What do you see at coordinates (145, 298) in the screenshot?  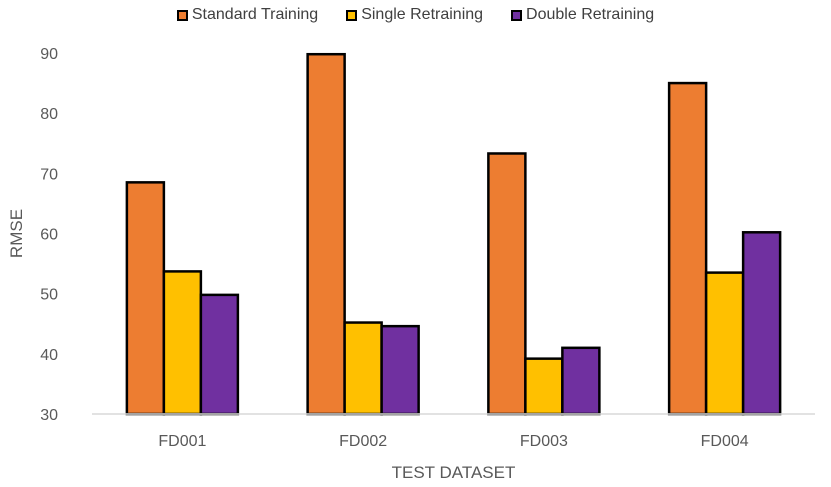 I see `bar-standard-training-fd001` at bounding box center [145, 298].